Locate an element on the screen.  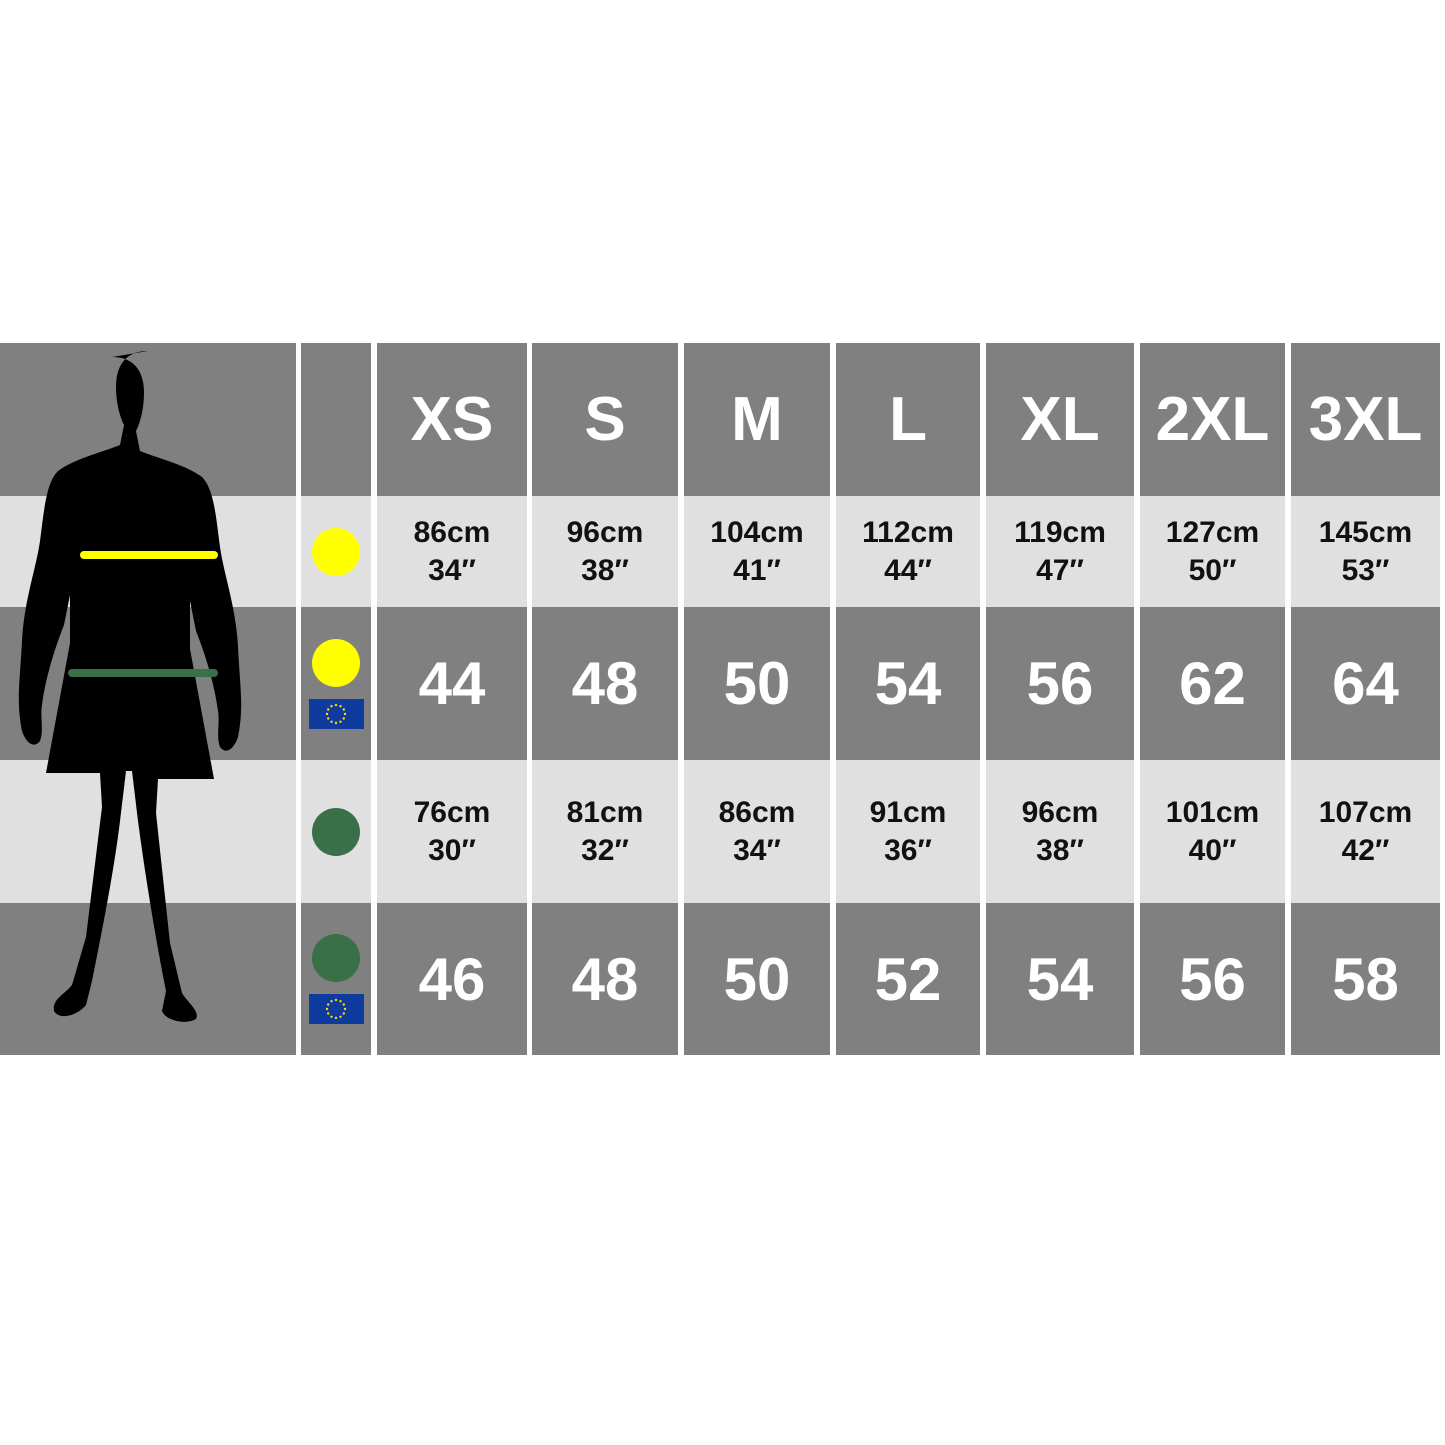
waist-measurement: 76cm is located at coordinates (452, 812).